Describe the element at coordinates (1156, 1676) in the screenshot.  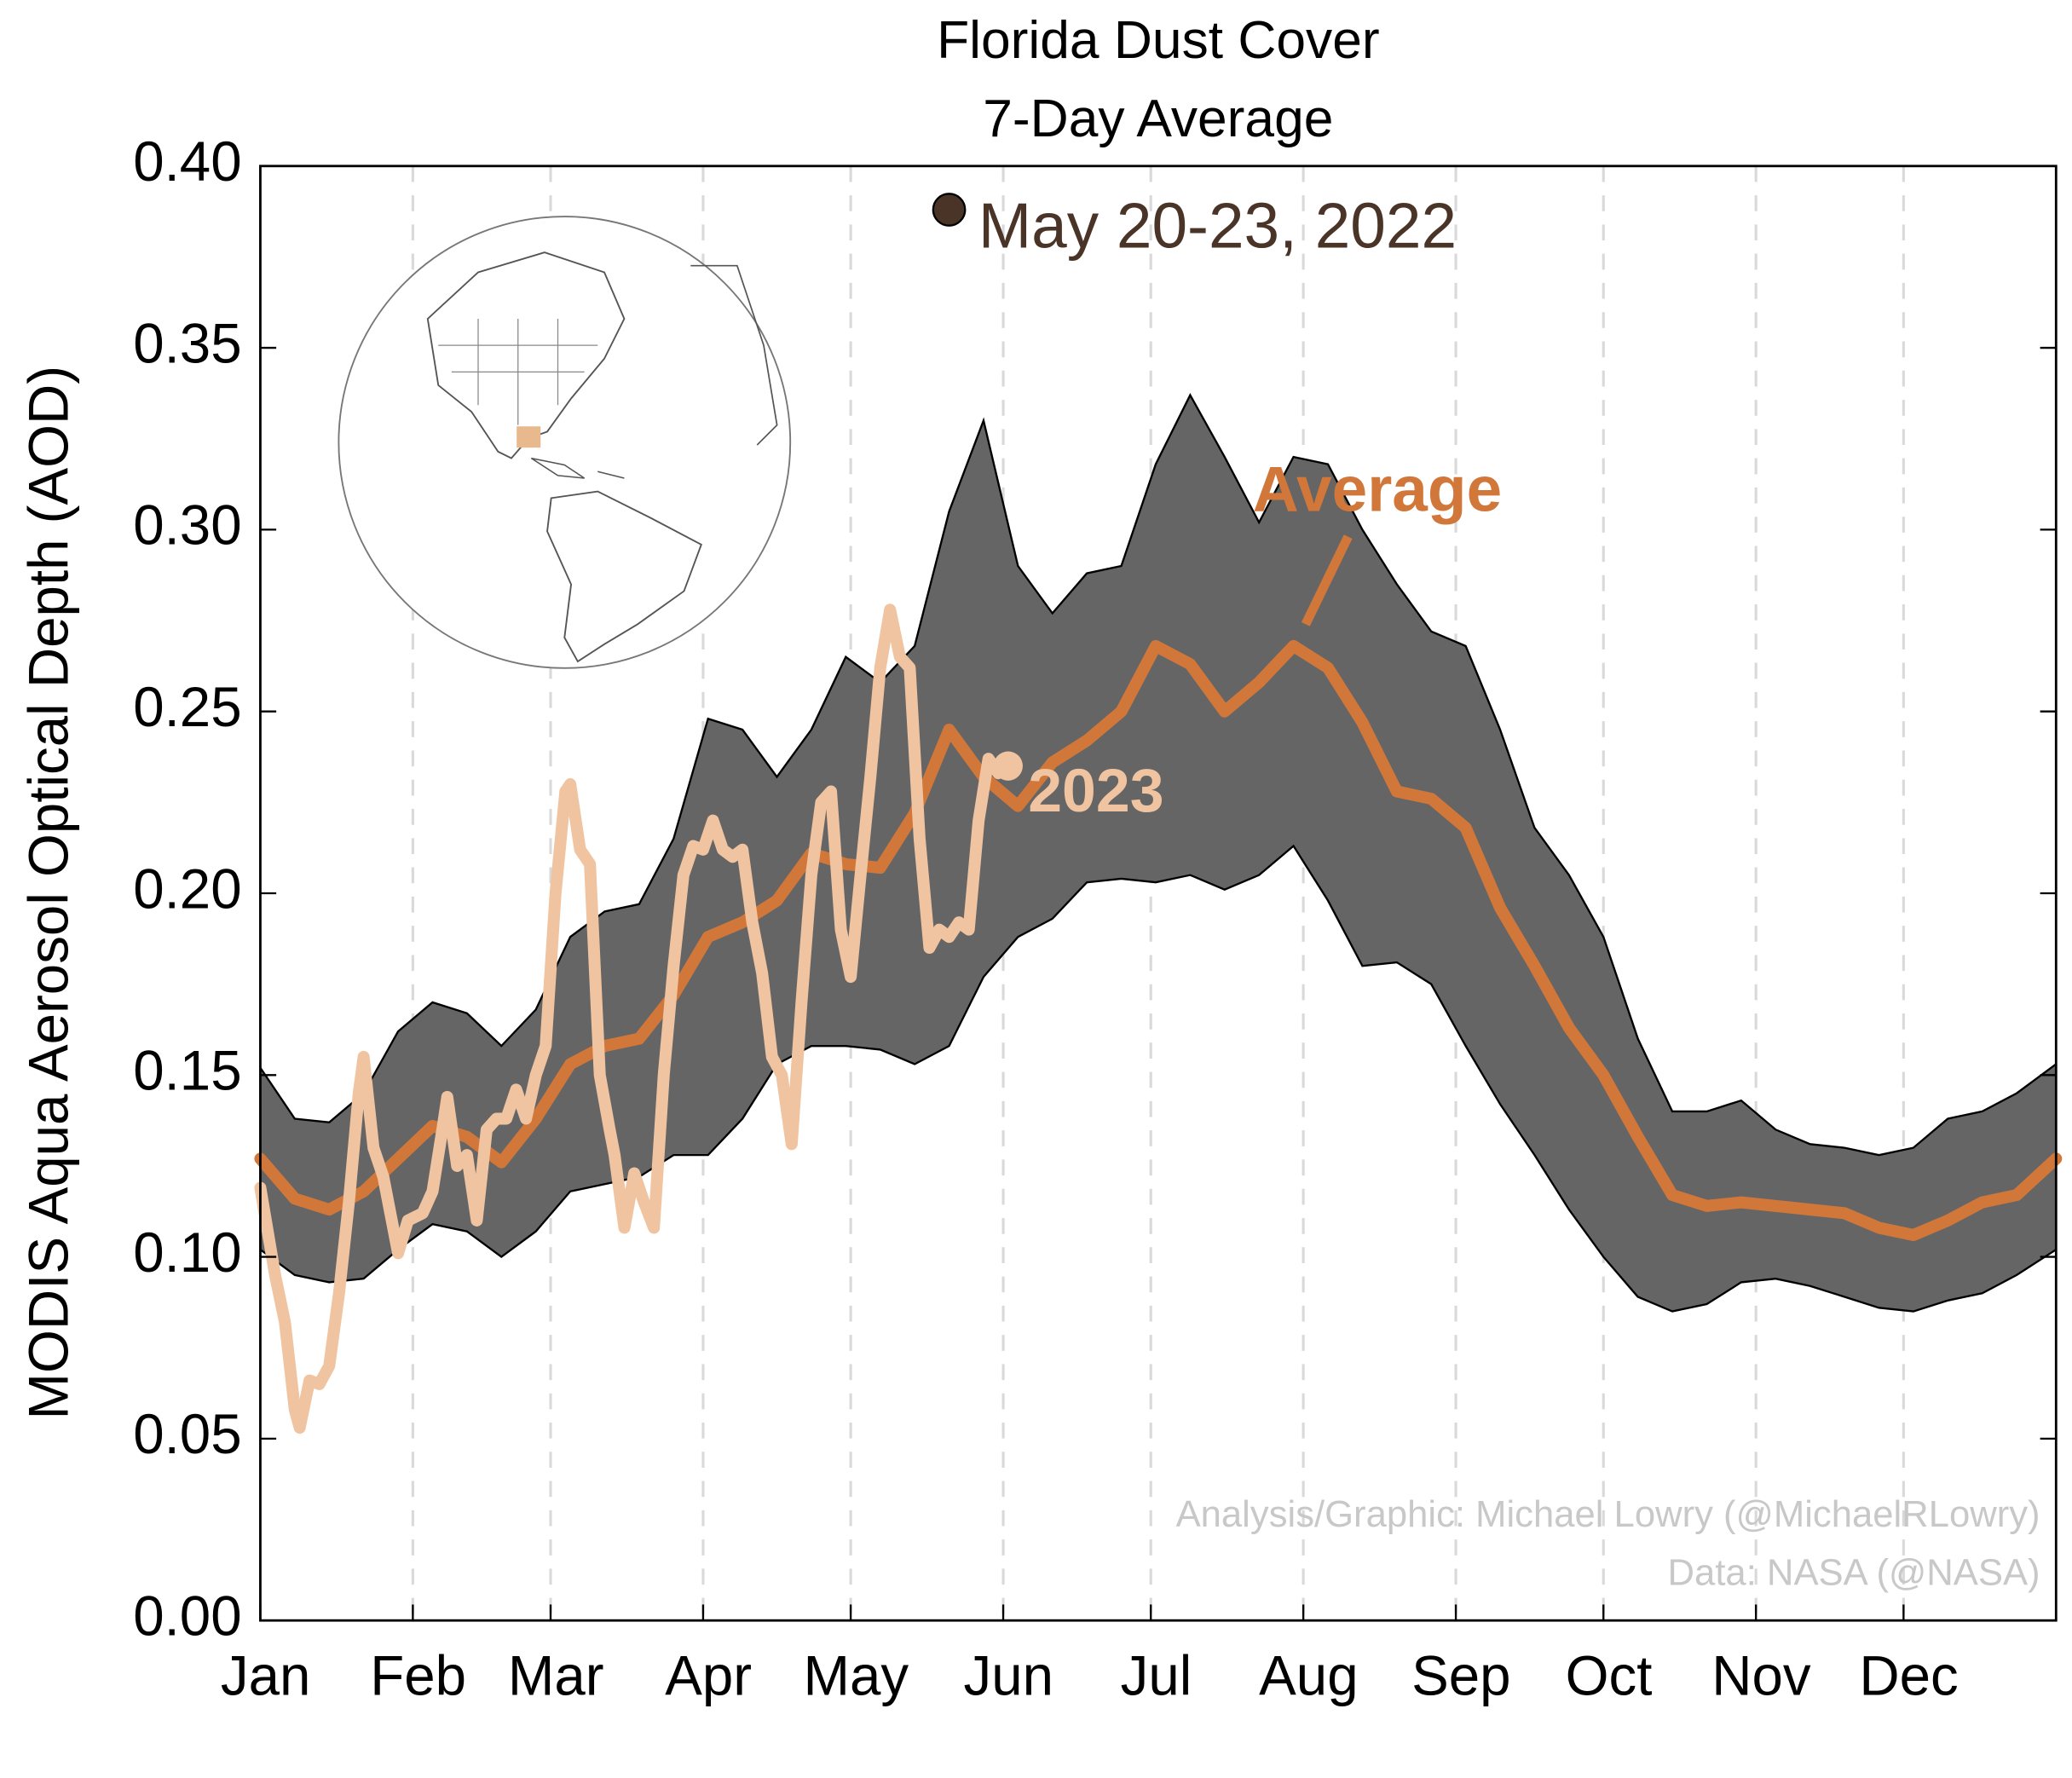
I see `x-tick-label: Jul` at that location.